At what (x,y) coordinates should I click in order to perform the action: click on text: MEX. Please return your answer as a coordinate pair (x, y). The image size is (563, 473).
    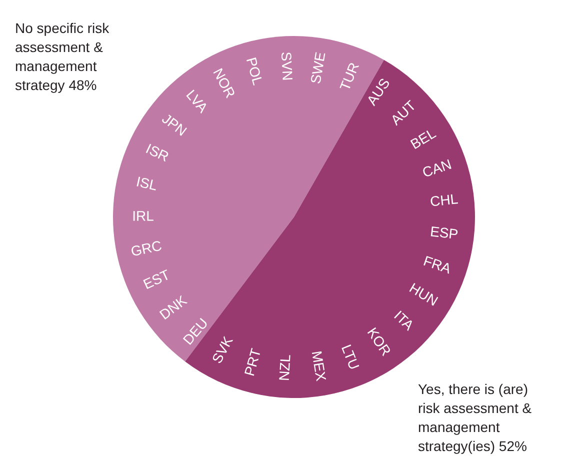
    Looking at the image, I should click on (319, 366).